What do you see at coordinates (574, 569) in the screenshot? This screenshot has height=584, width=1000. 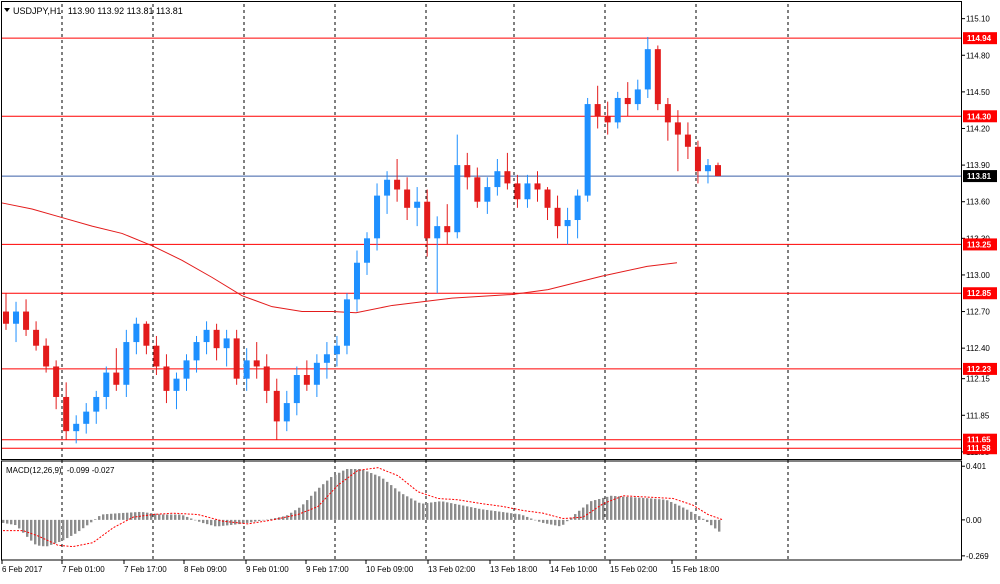 I see `x-tick-label: 14 Feb 10:00` at bounding box center [574, 569].